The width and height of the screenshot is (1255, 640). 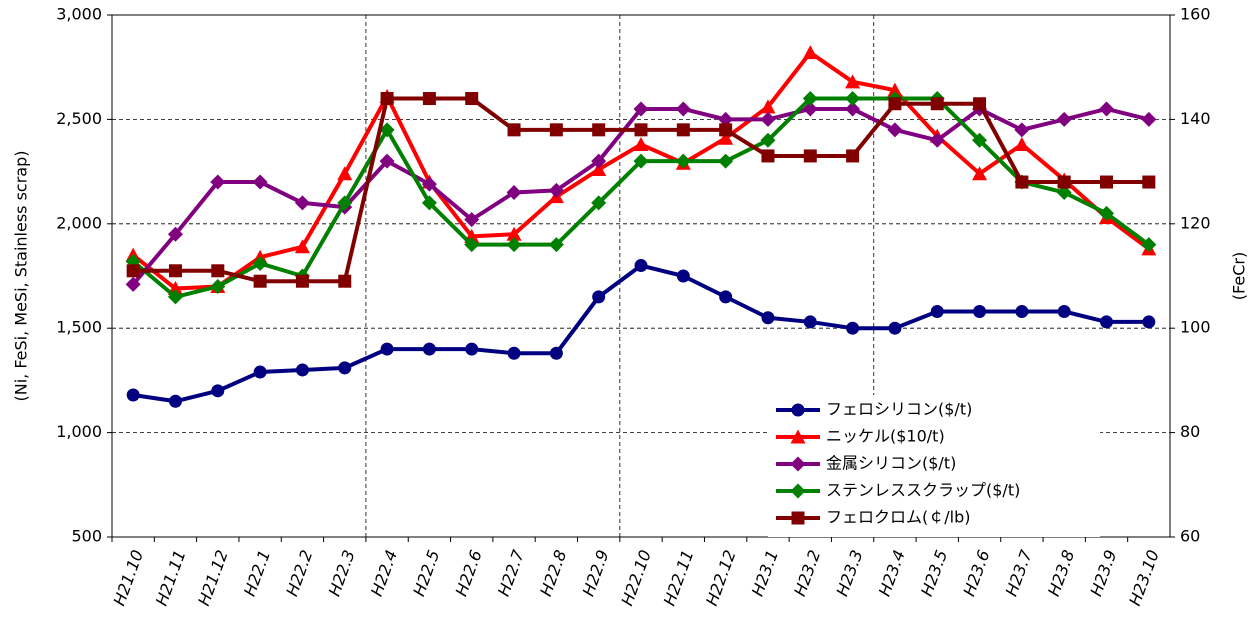 What do you see at coordinates (807, 572) in the screenshot?
I see `x-tick-label: H23.2` at bounding box center [807, 572].